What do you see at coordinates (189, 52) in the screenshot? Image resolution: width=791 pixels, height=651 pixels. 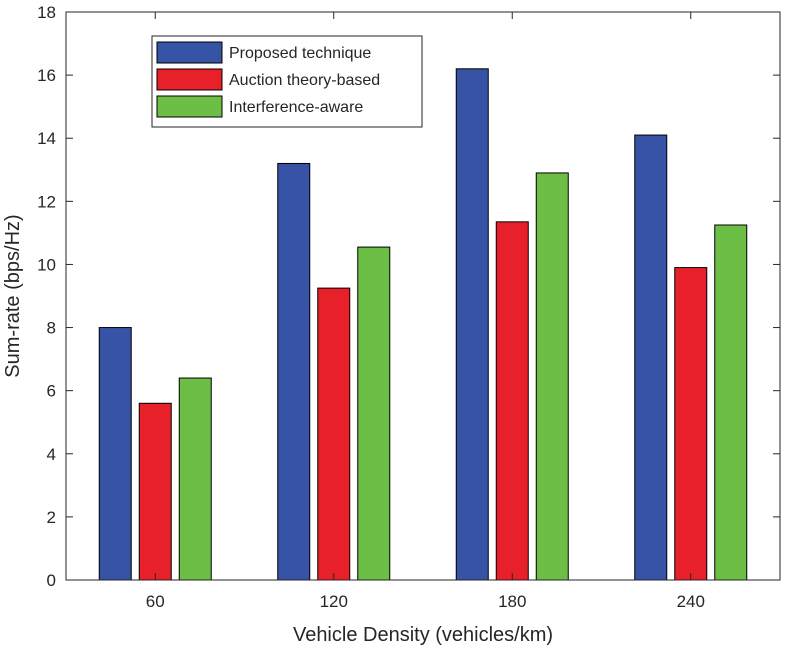 I see `legend-swatch-proposed-technique` at bounding box center [189, 52].